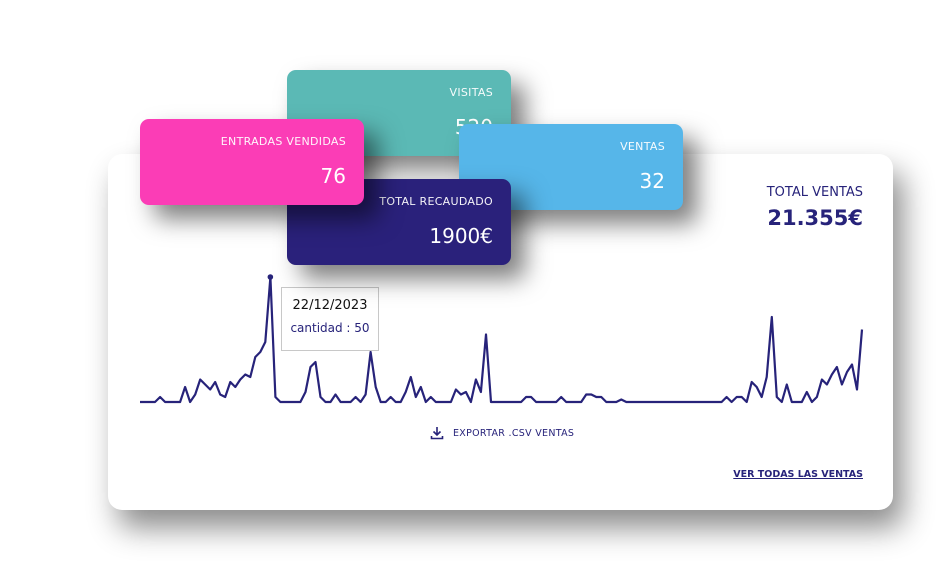 This screenshot has height=587, width=947. Describe the element at coordinates (436, 201) in the screenshot. I see `card-label: TOTAL RECAUDADO` at that location.